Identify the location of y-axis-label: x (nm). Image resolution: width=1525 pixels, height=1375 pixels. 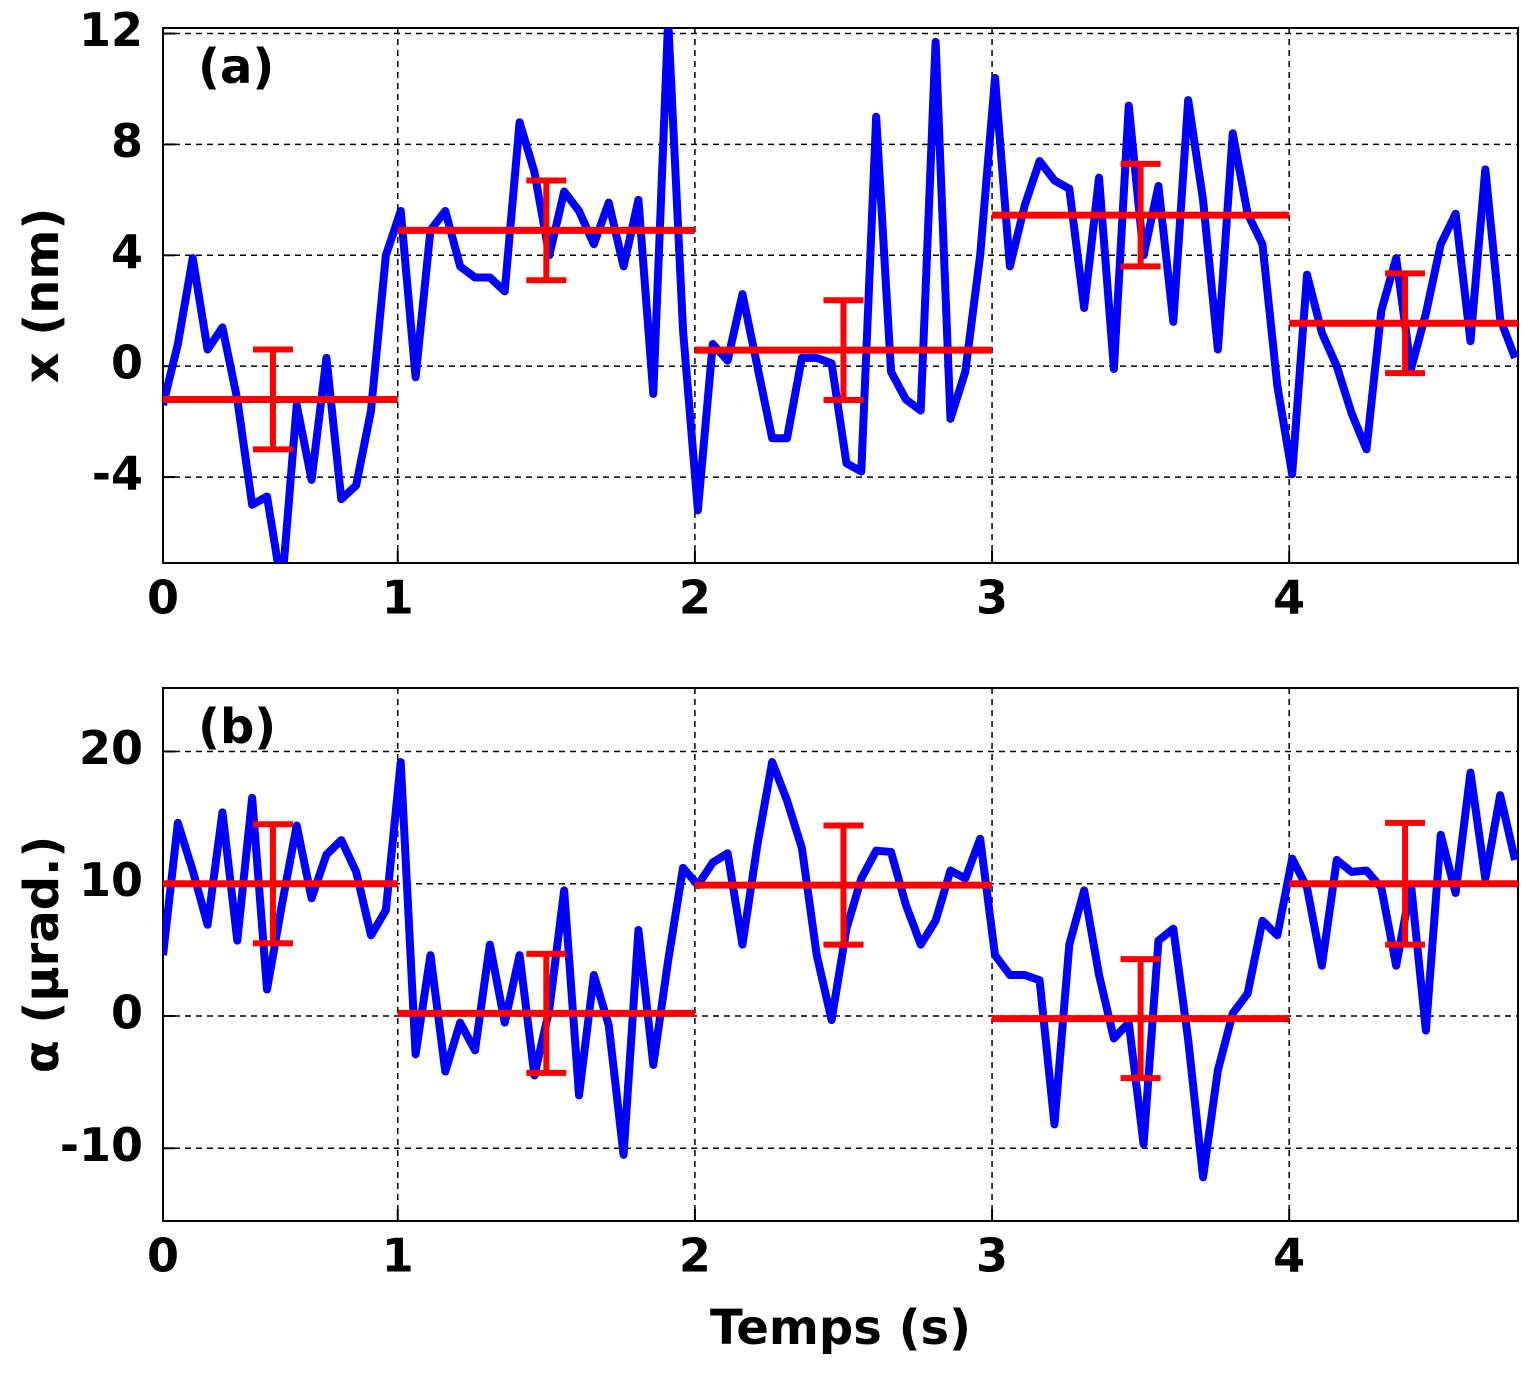
(42, 296).